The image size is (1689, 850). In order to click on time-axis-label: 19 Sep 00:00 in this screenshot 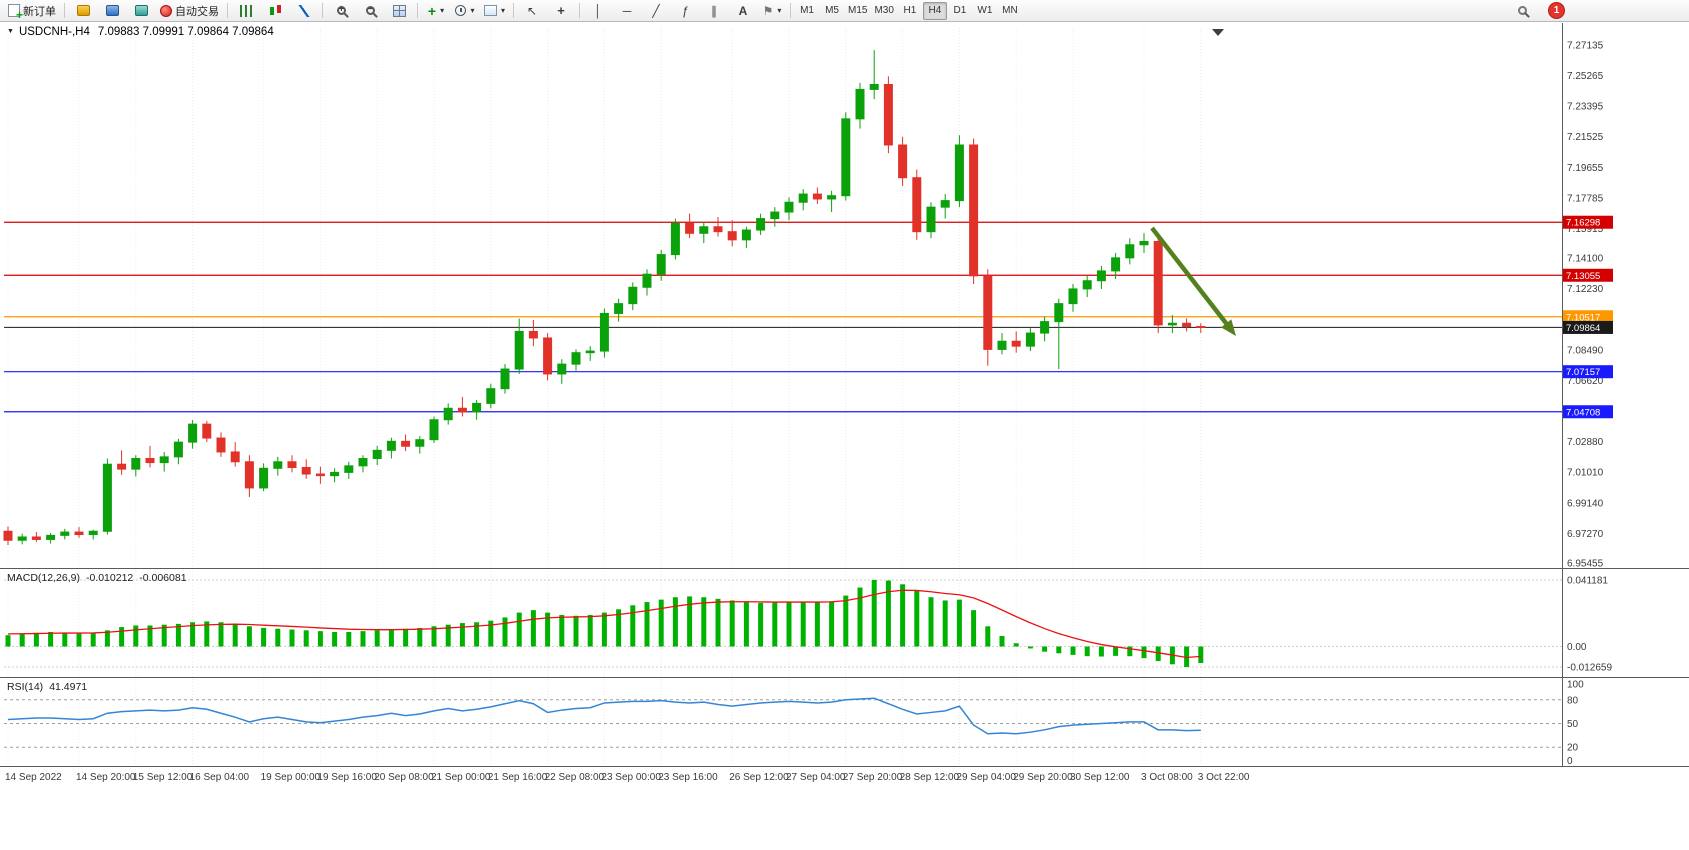, I will do `click(291, 777)`.